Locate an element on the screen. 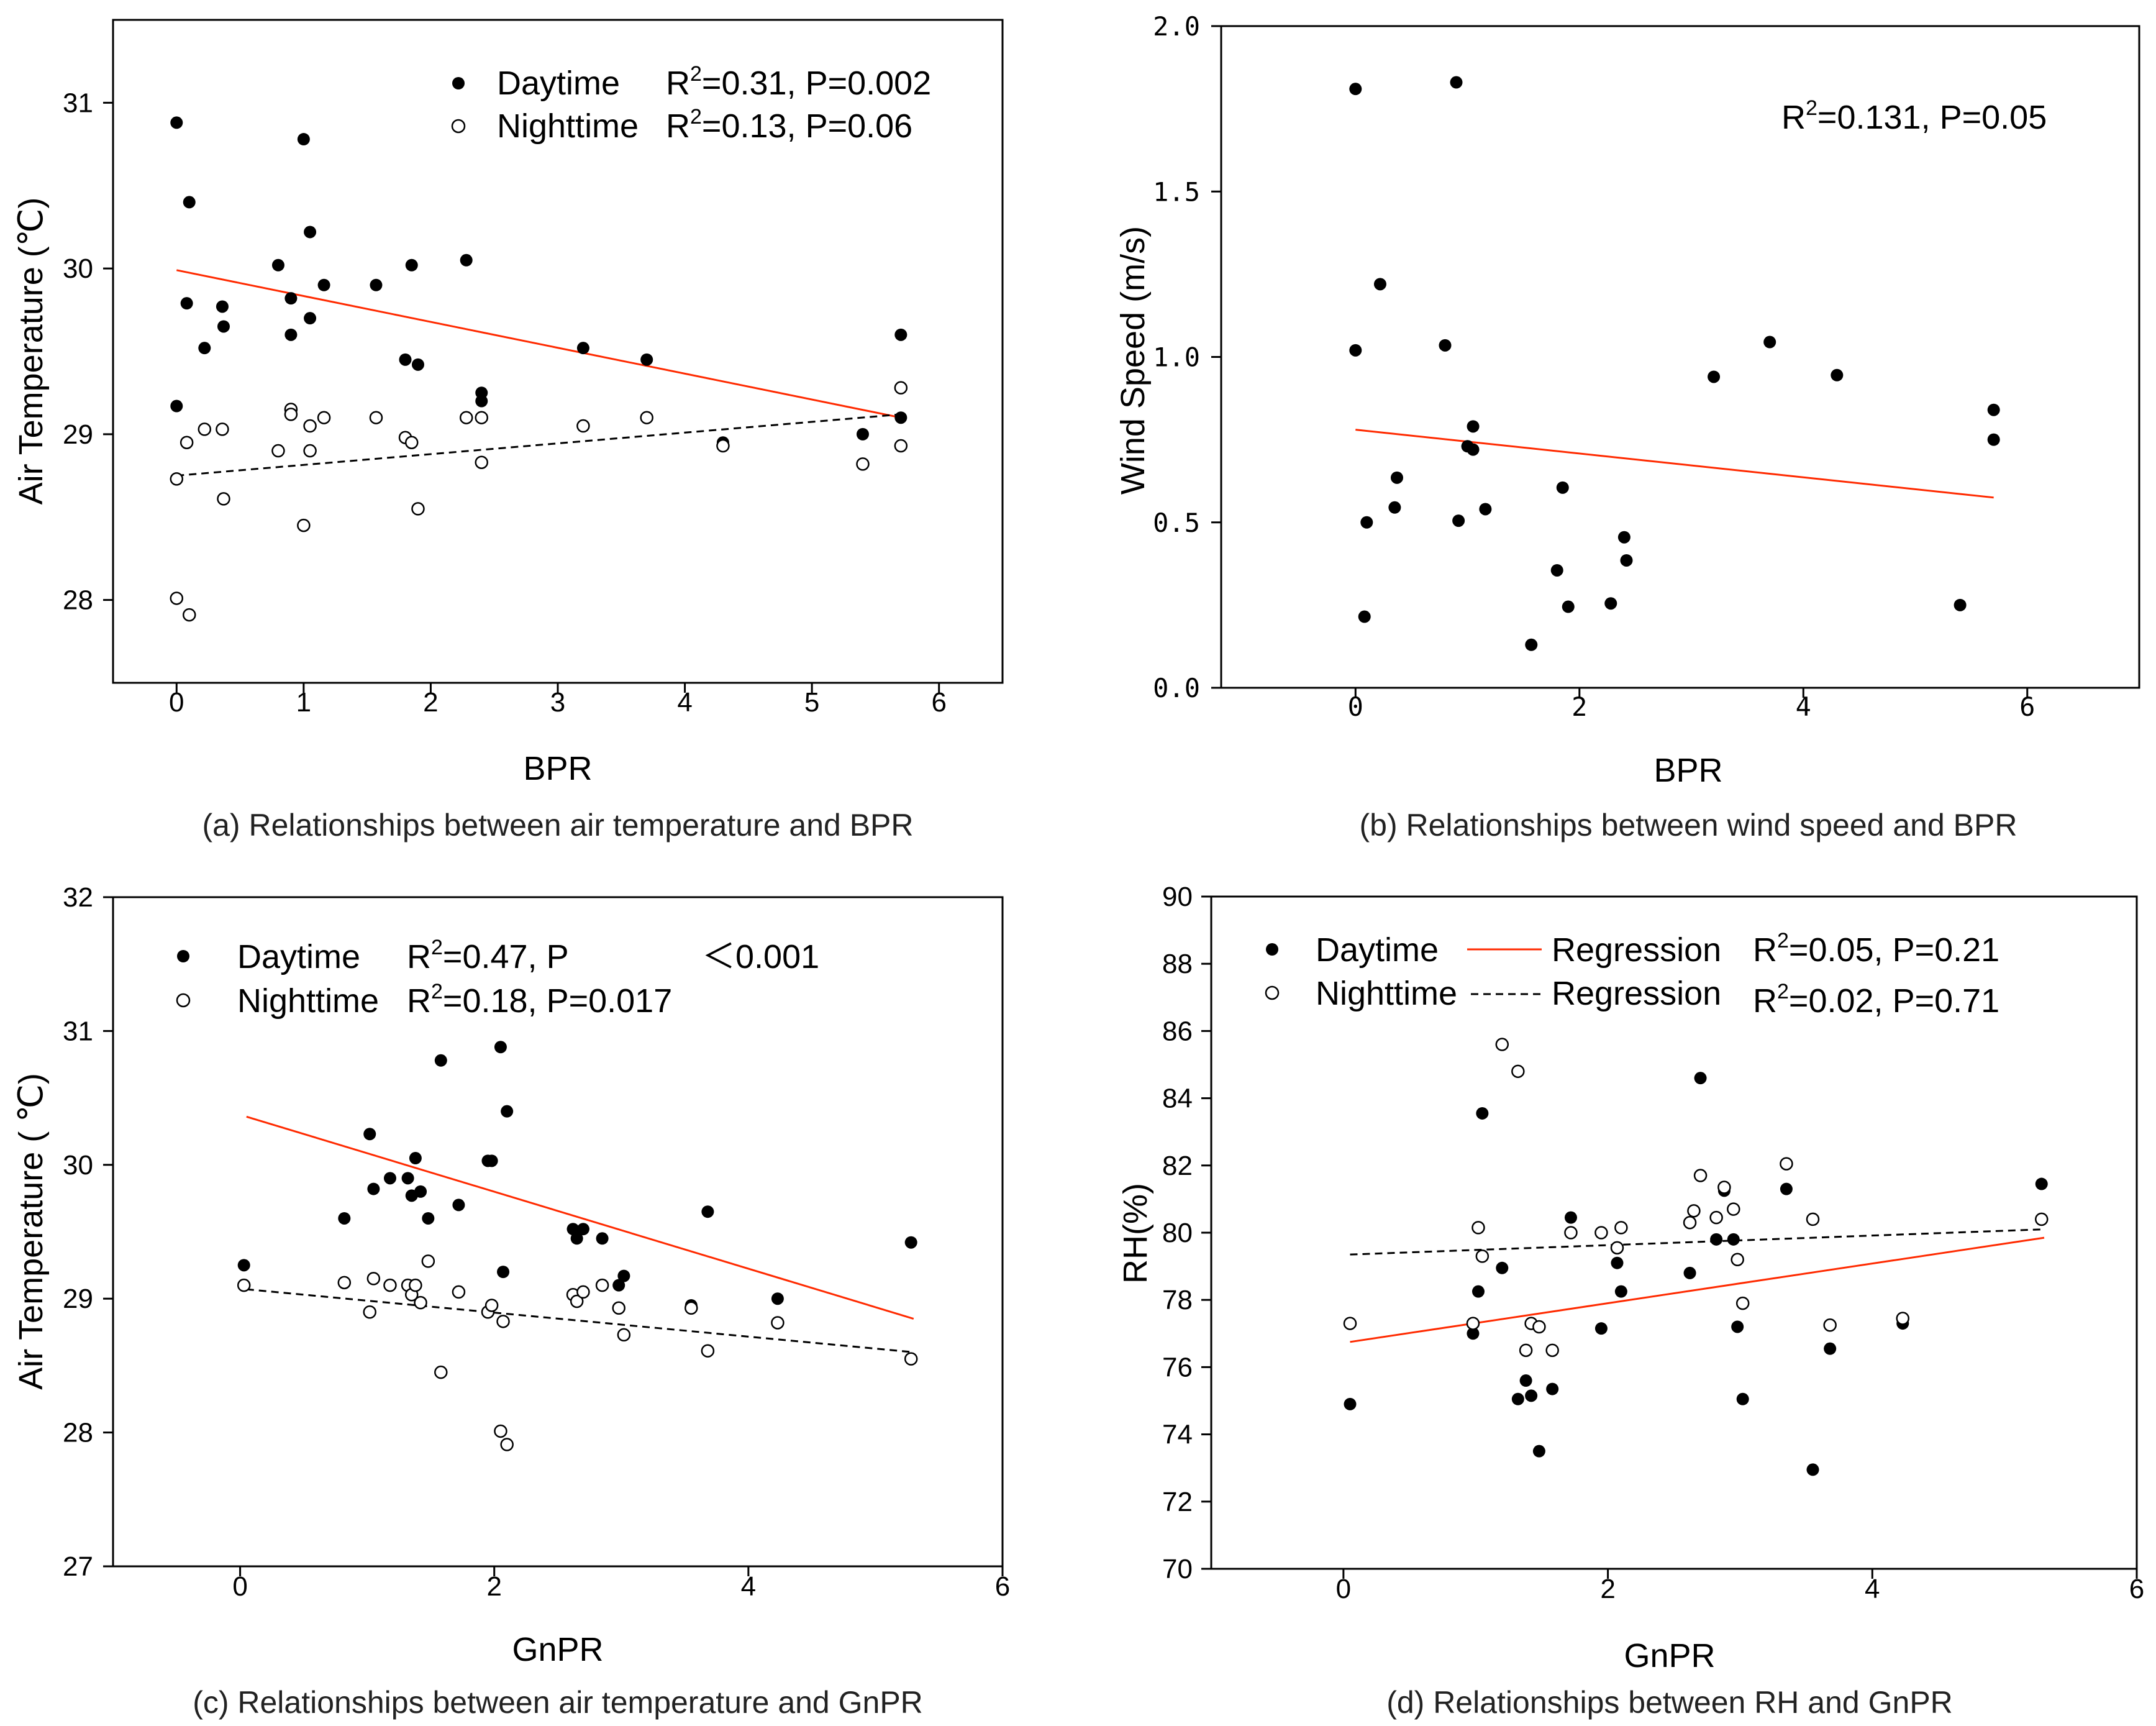 The height and width of the screenshot is (1726, 2156). x-tick-label: 1 is located at coordinates (303, 703).